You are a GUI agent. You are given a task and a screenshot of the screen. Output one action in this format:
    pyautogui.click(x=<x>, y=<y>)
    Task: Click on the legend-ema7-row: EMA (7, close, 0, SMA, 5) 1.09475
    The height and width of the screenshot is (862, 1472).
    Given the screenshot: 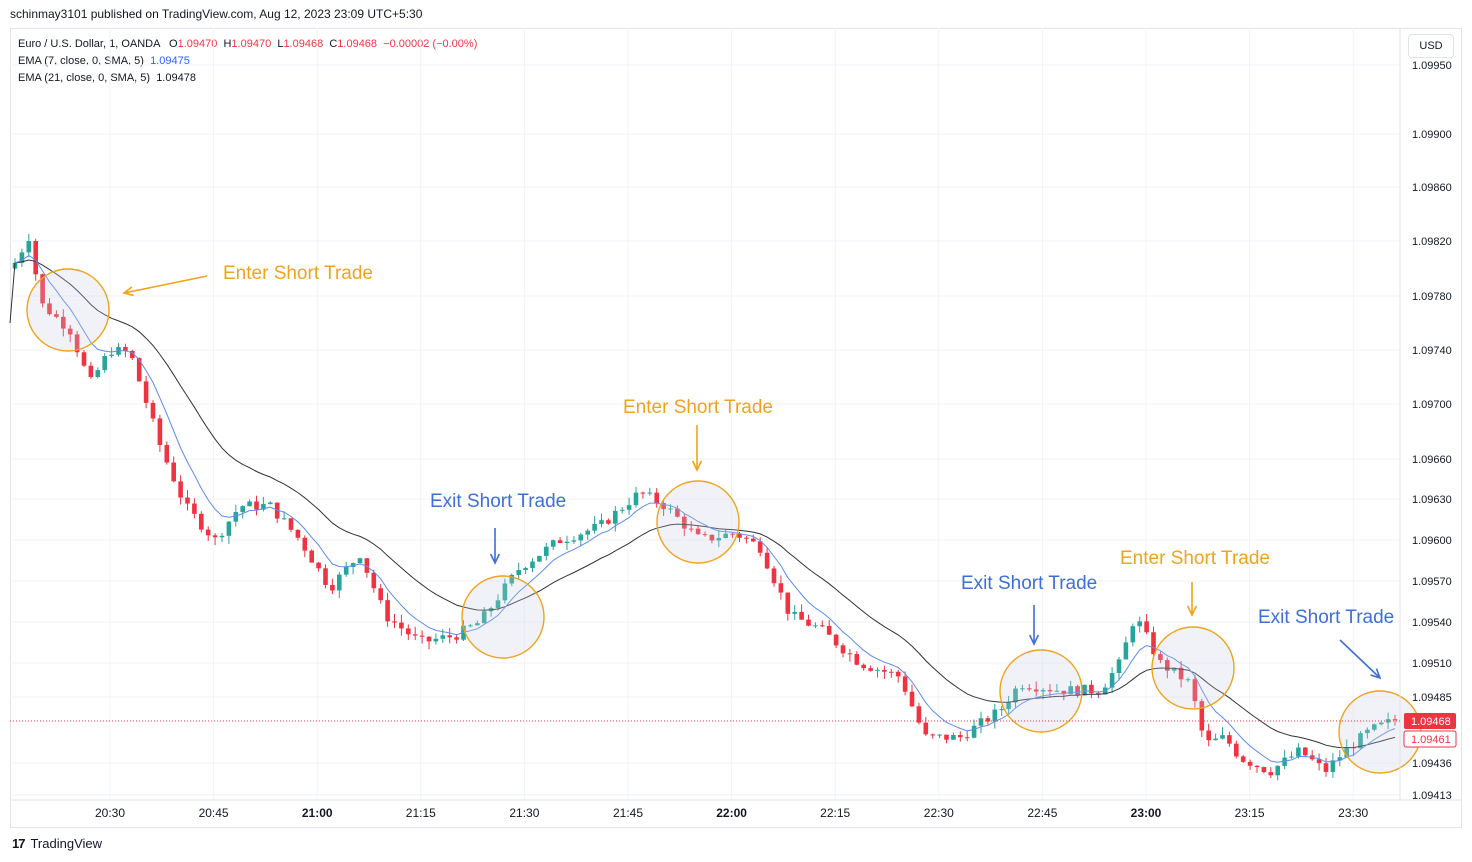 What is the action you would take?
    pyautogui.click(x=247, y=61)
    